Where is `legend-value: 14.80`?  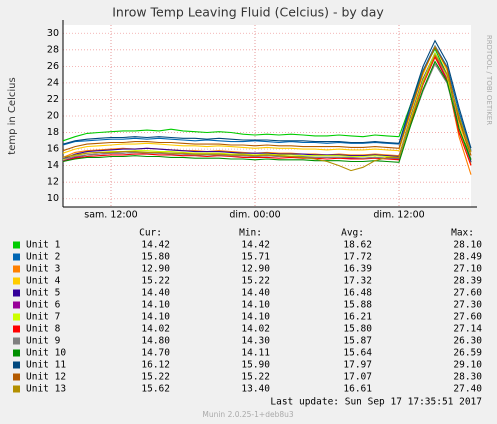
legend-value: 14.80 is located at coordinates (155, 341).